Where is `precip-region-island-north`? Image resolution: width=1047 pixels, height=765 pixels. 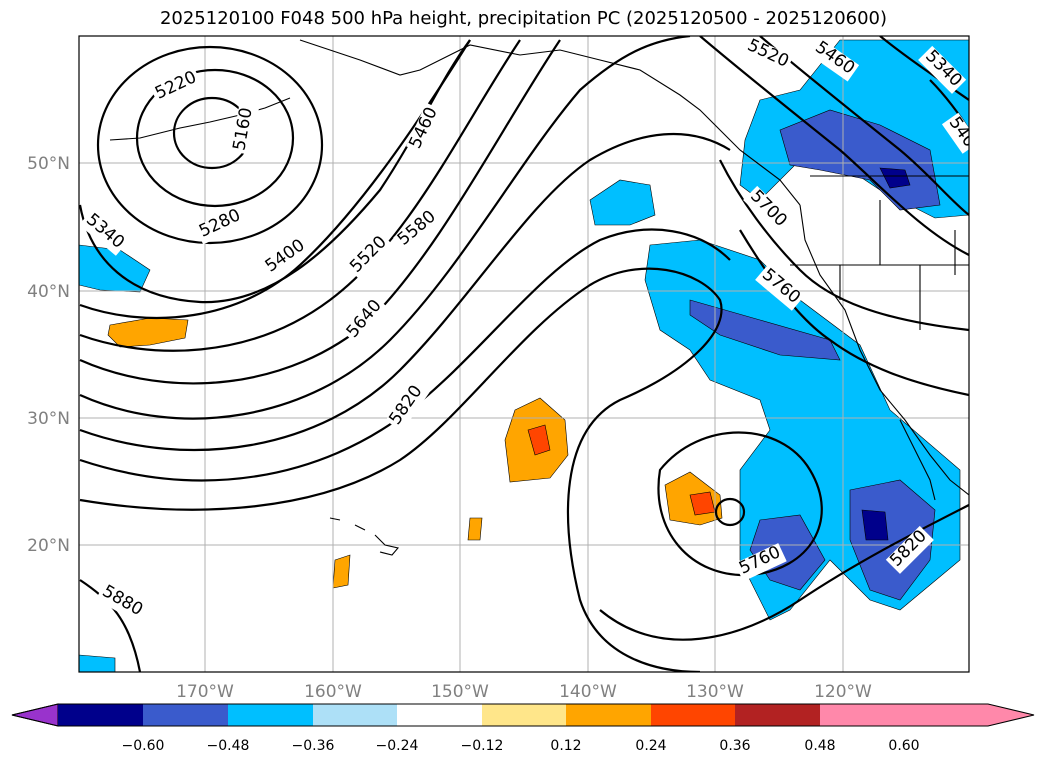
precip-region-island-north is located at coordinates (622, 202).